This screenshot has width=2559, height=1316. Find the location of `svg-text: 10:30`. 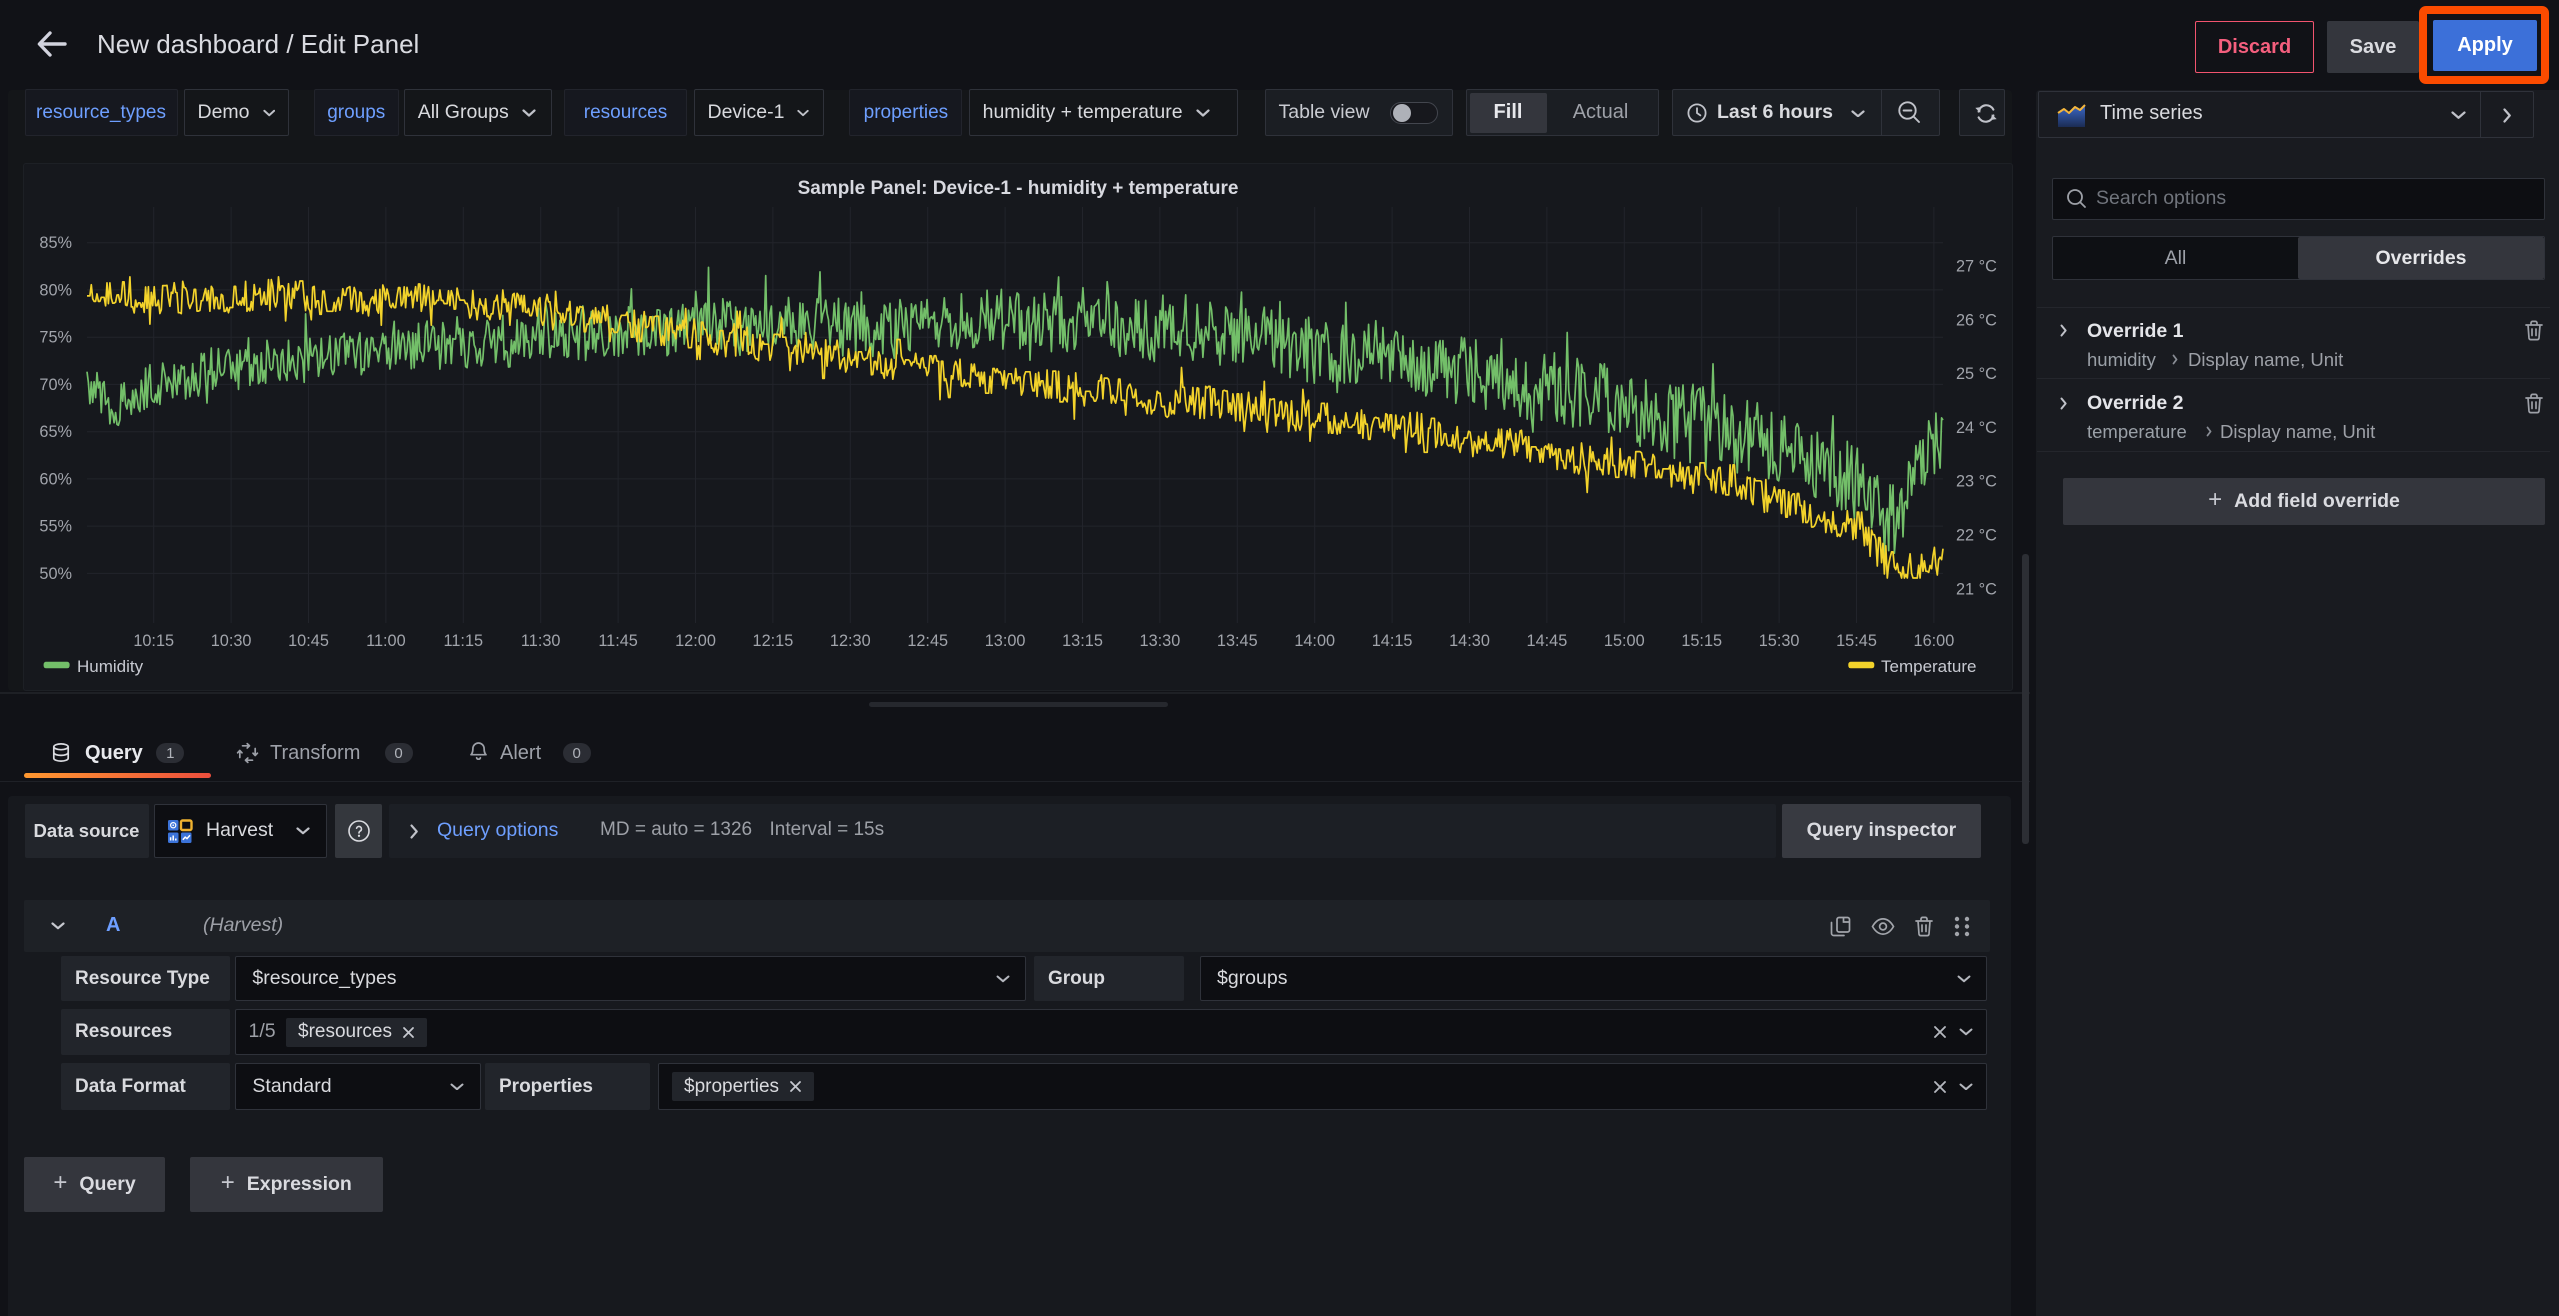

svg-text: 10:30 is located at coordinates (231, 641).